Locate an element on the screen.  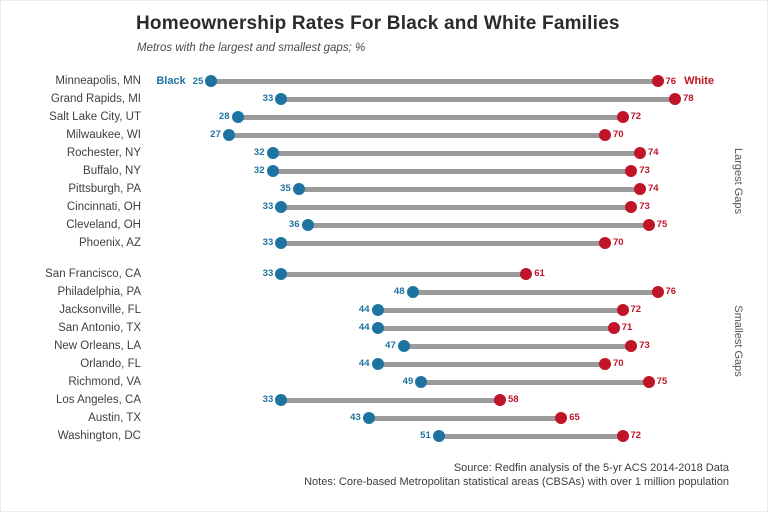
metro-label: Cleveland, OH is located at coordinates (103, 225).